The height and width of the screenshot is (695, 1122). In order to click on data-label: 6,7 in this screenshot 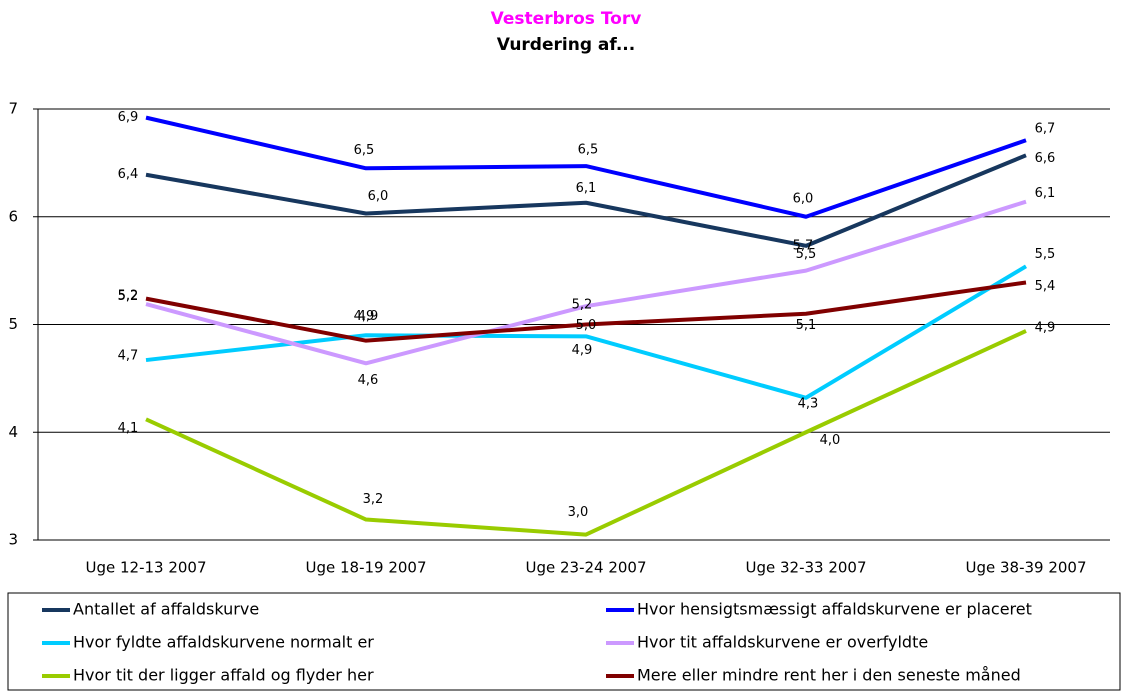, I will do `click(1045, 129)`.